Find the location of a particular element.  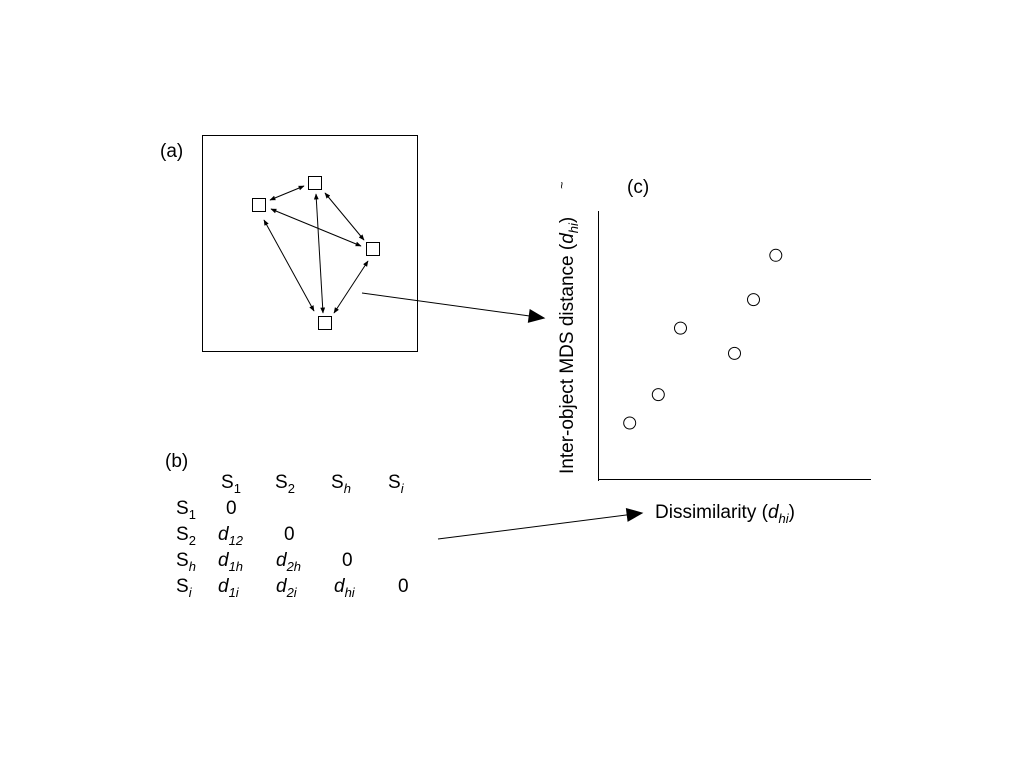

edge-s1-s3 is located at coordinates (316, 227).